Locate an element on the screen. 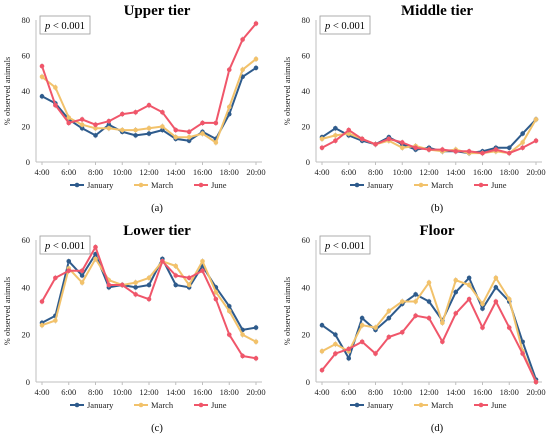  chart-title: Upper tier is located at coordinates (157, 11).